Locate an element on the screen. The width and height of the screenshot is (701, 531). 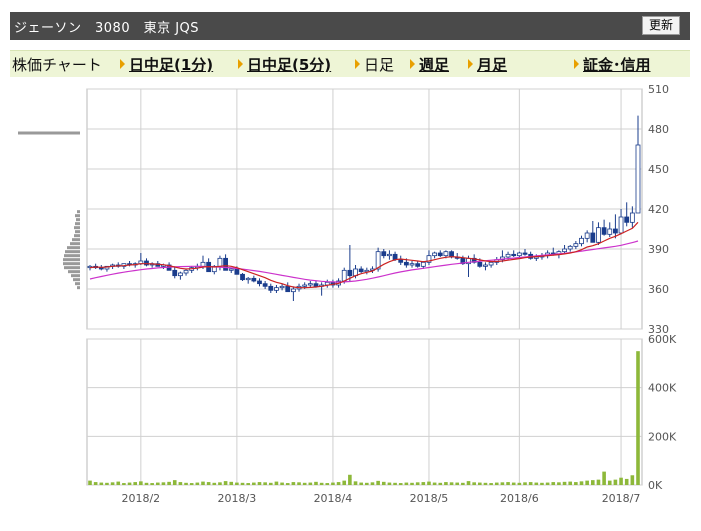
price-profile is located at coordinates (49, 210).